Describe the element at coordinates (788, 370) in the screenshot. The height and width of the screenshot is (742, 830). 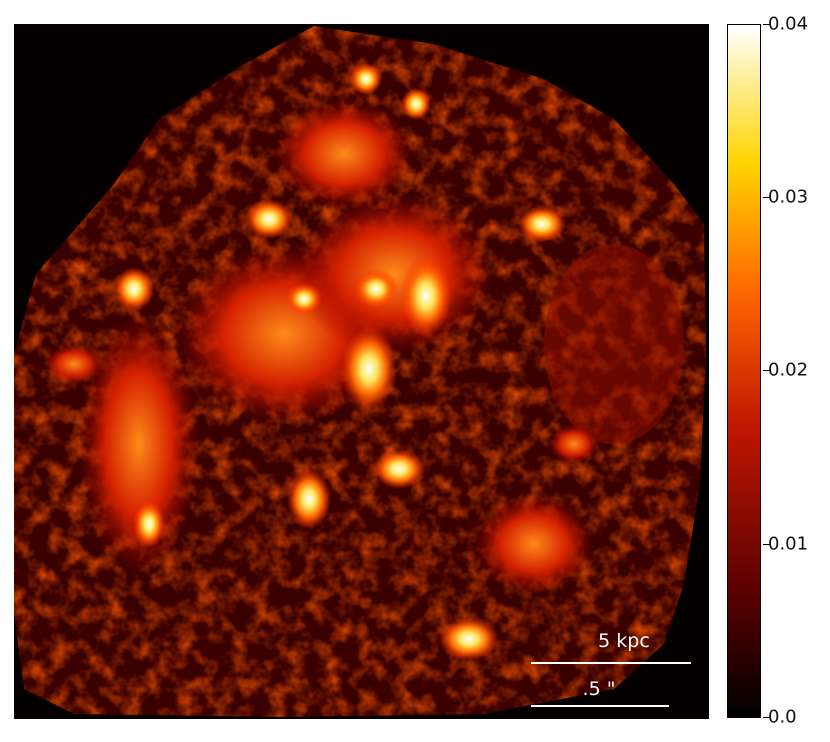
I see `colorbar-tick-label: 0.02` at that location.